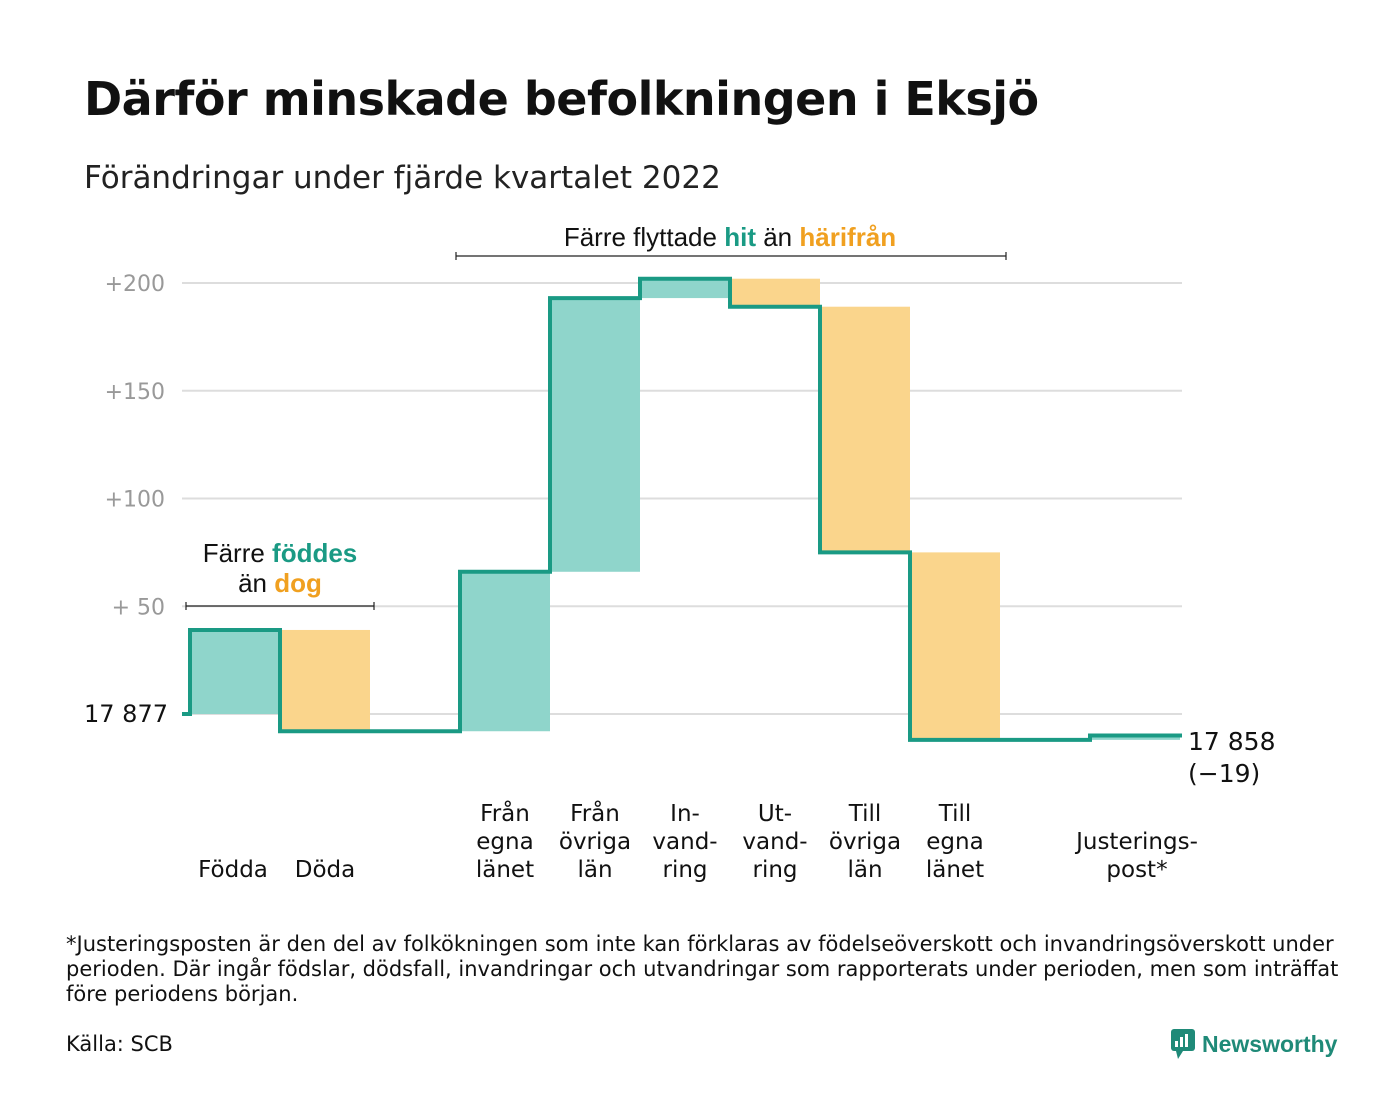 The image size is (1400, 1120). Describe the element at coordinates (126, 714) in the screenshot. I see `start-value-label: 17 877` at that location.